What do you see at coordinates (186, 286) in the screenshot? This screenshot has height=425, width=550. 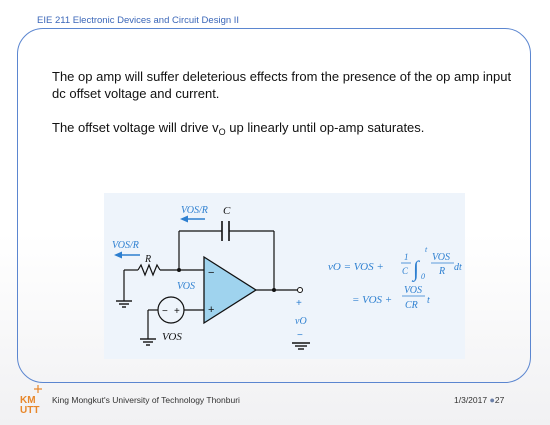 I see `node-voltage-label: VOS` at bounding box center [186, 286].